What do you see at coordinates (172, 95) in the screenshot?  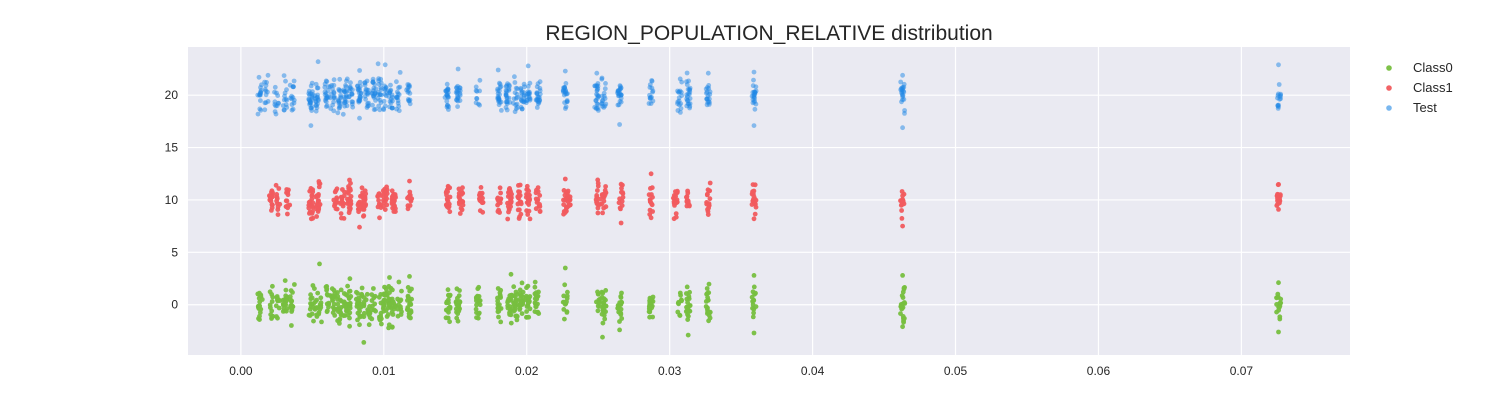 I see `y-tick-label: 20` at bounding box center [172, 95].